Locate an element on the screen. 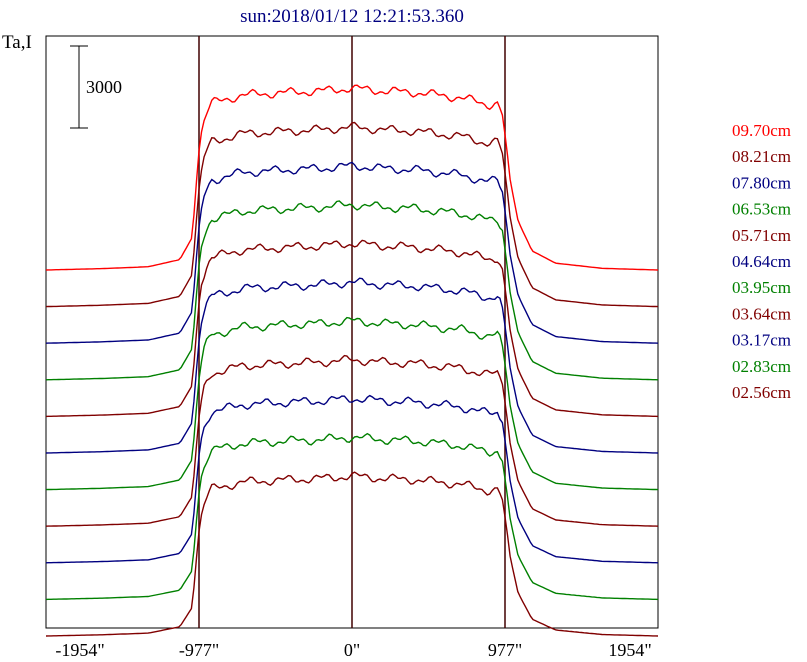 Image resolution: width=807 pixels, height=662 pixels. legend-entry: 03.64cm is located at coordinates (761, 313).